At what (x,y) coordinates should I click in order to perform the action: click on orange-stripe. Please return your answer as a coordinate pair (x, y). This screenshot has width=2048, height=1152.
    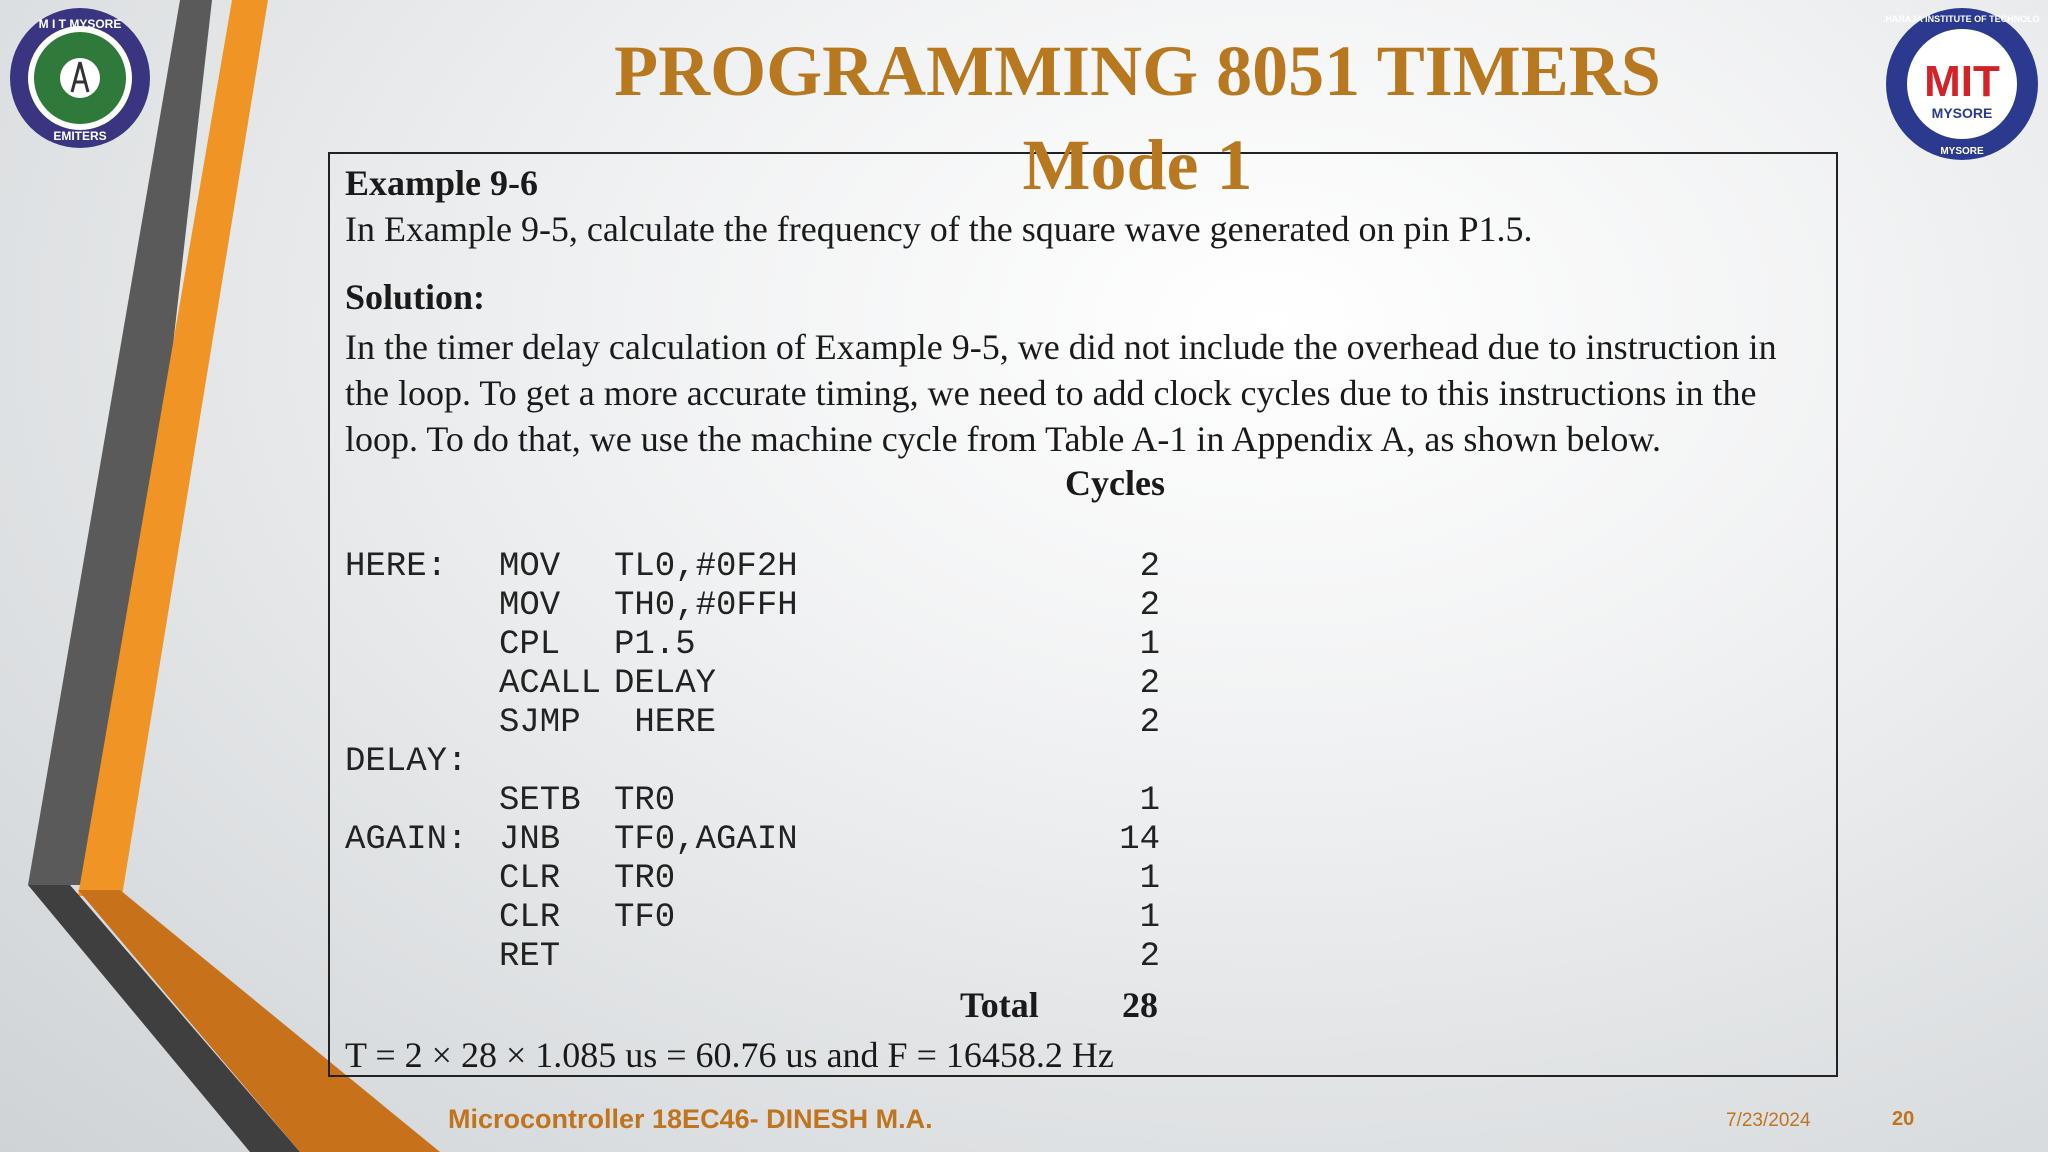
    Looking at the image, I should click on (173, 448).